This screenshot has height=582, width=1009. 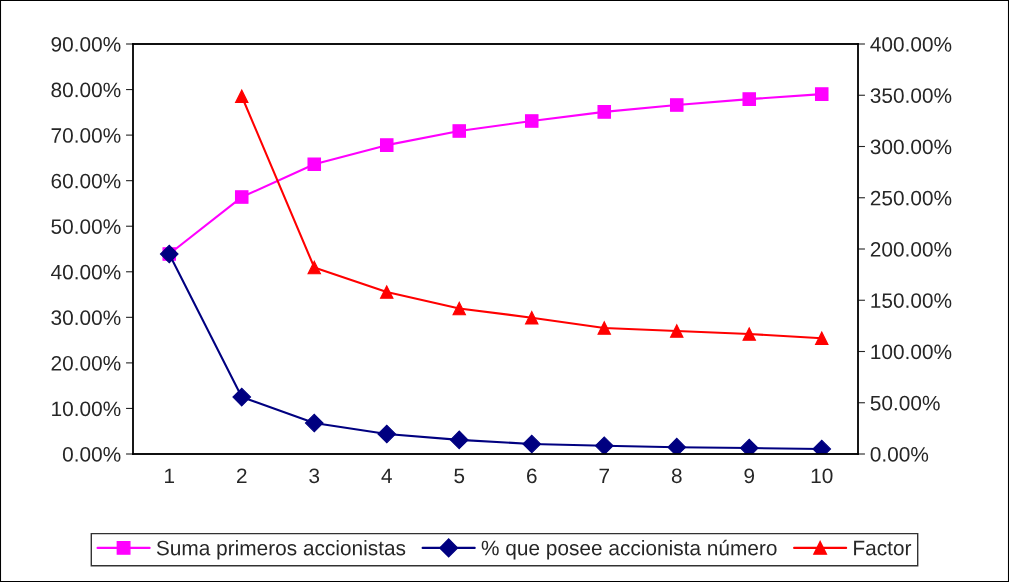 I want to click on x-tick-label: 1, so click(x=170, y=475).